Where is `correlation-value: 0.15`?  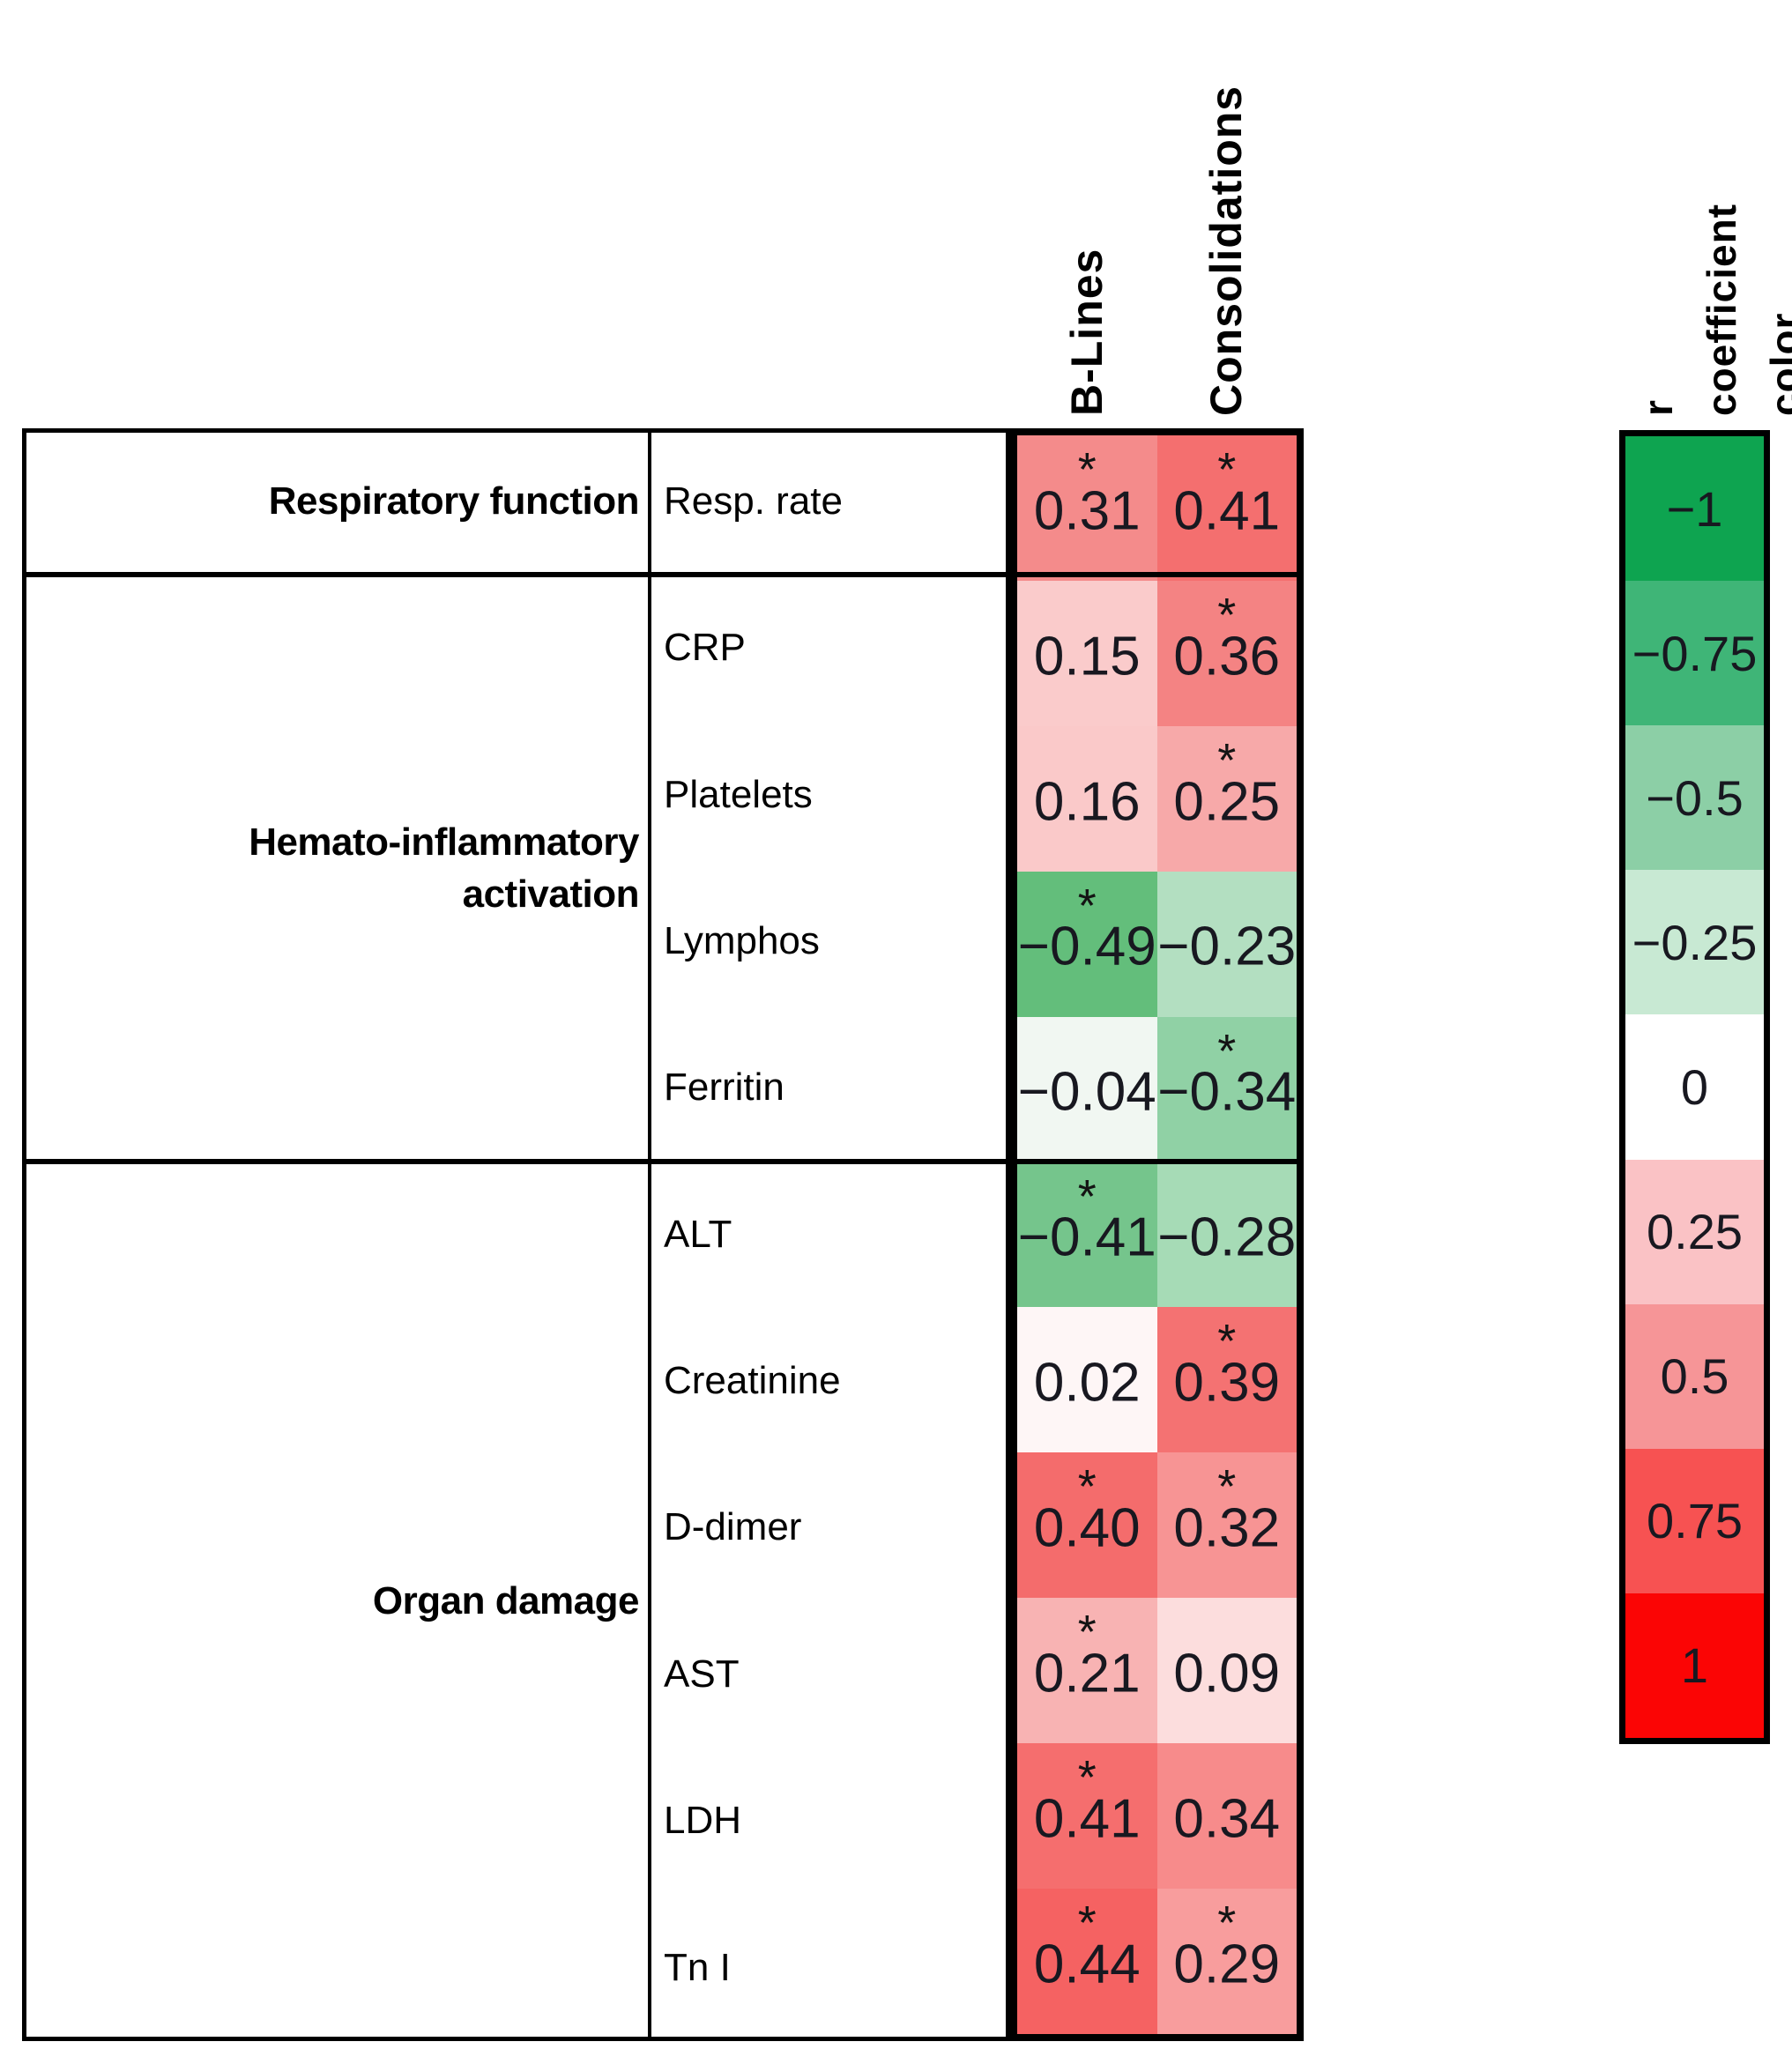 correlation-value: 0.15 is located at coordinates (1087, 657).